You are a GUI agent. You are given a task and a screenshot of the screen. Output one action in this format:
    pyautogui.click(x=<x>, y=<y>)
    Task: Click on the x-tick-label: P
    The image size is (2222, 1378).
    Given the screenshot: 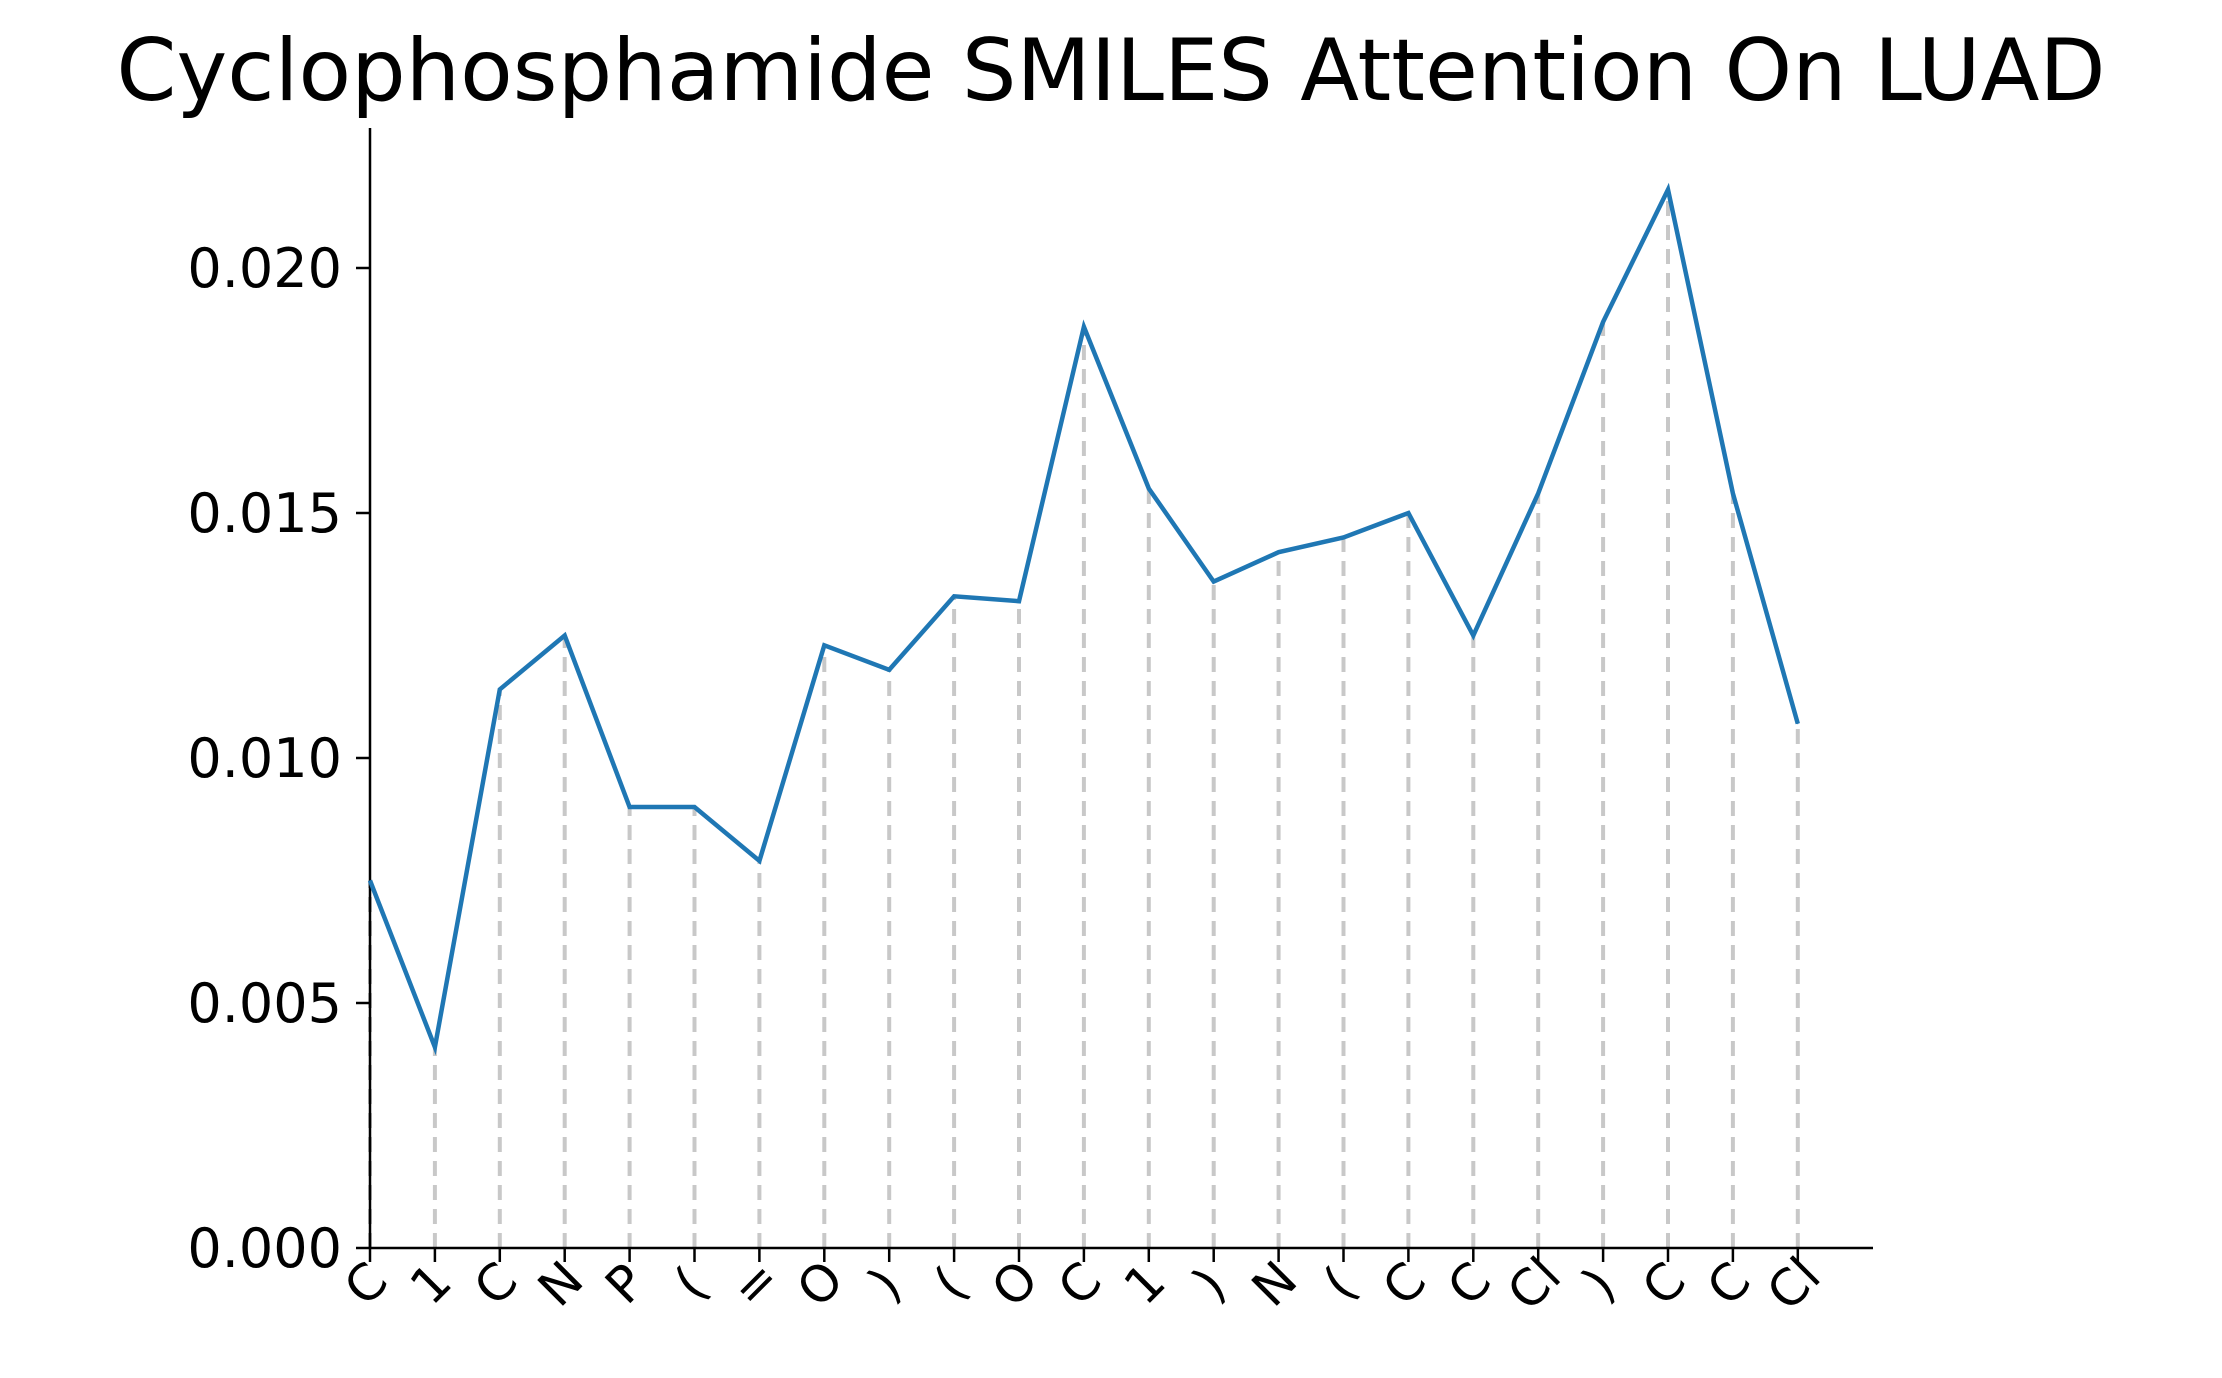 What is the action you would take?
    pyautogui.click(x=625, y=1284)
    